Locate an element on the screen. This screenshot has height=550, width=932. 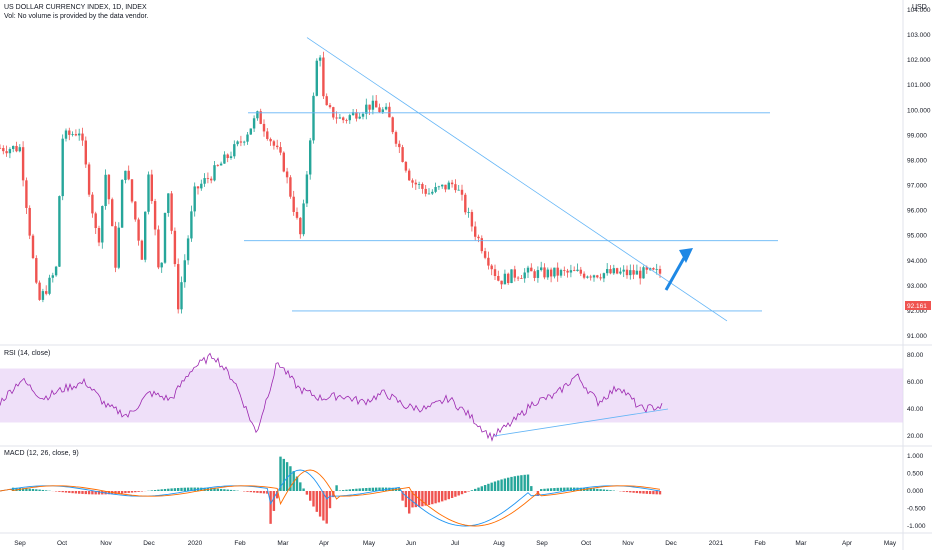
macd-indicator-label: MACD (12, 26, close, 9) is located at coordinates (41, 453).